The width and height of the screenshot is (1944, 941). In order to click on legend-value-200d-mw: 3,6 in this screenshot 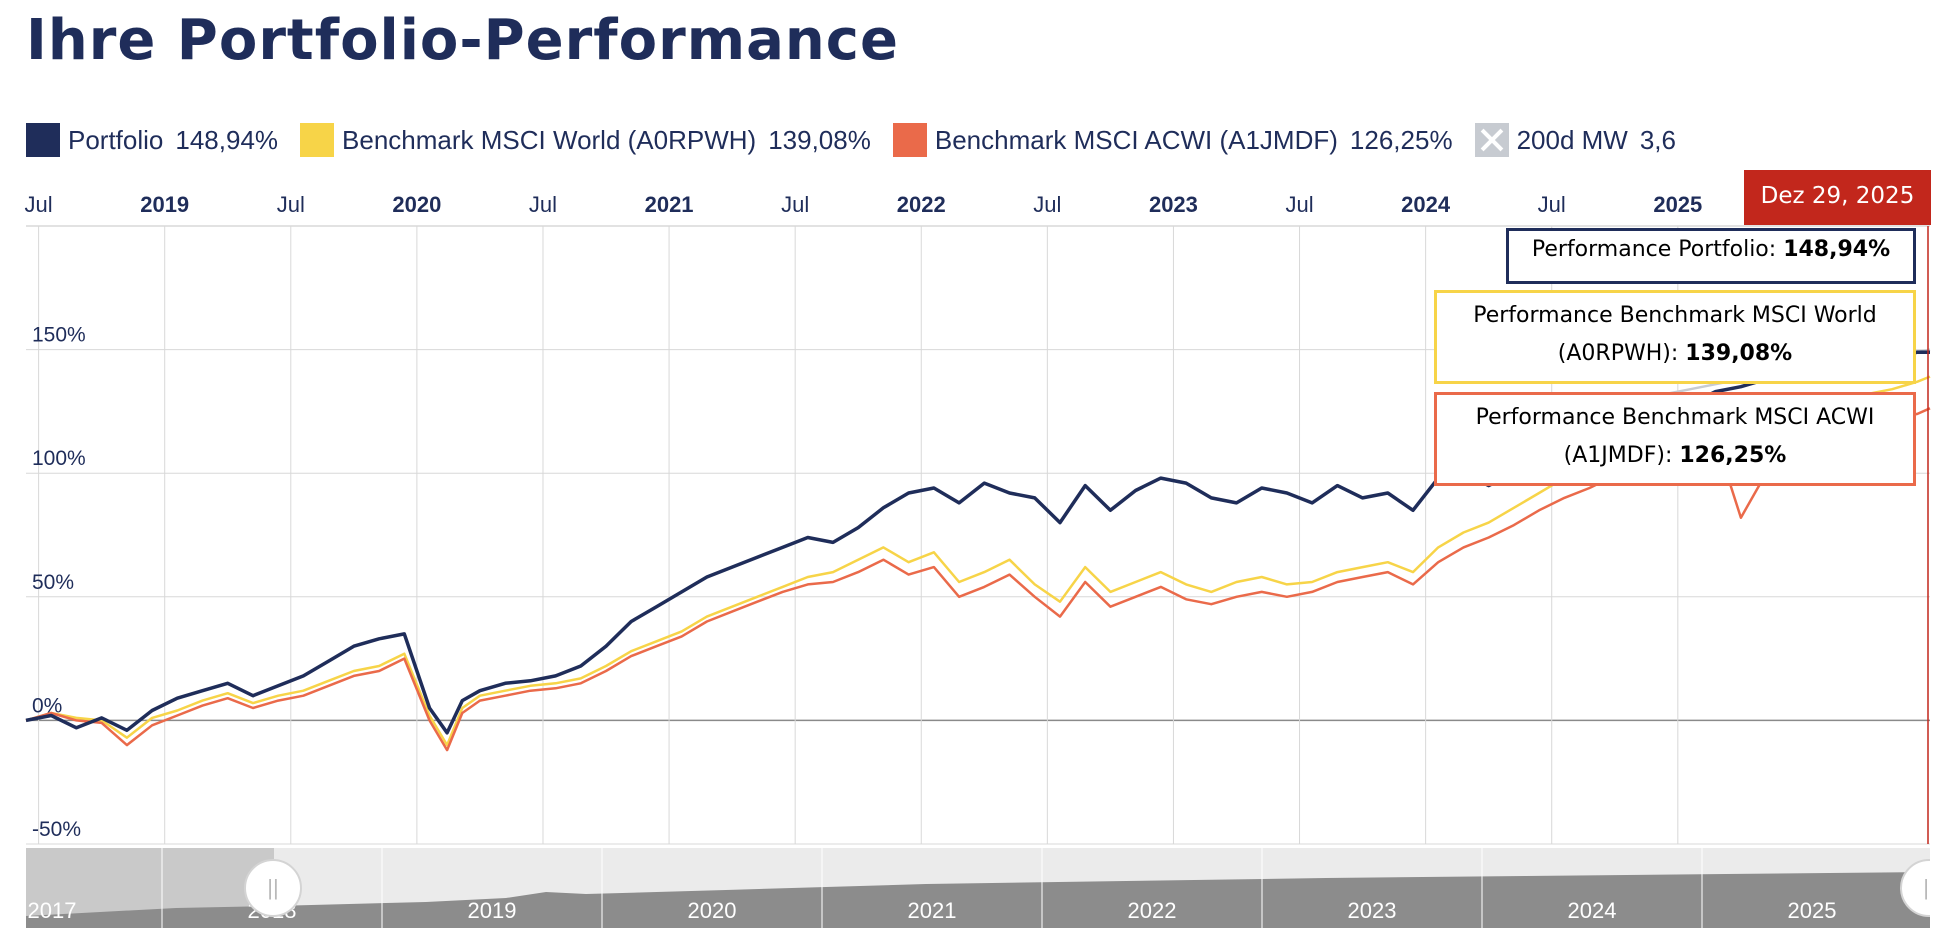, I will do `click(1657, 139)`.